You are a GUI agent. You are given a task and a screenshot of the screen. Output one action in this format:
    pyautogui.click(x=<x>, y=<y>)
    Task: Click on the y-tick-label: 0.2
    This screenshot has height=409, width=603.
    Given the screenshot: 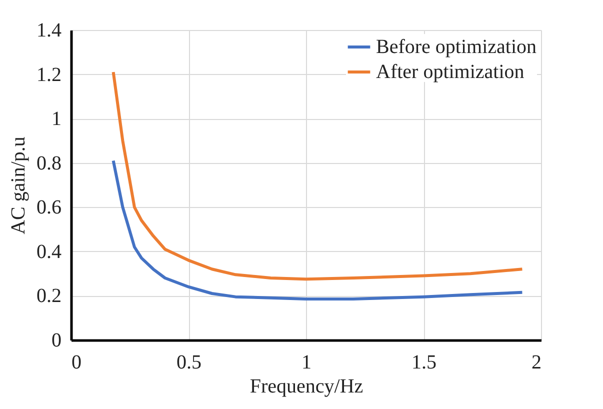 What is the action you would take?
    pyautogui.click(x=49, y=296)
    